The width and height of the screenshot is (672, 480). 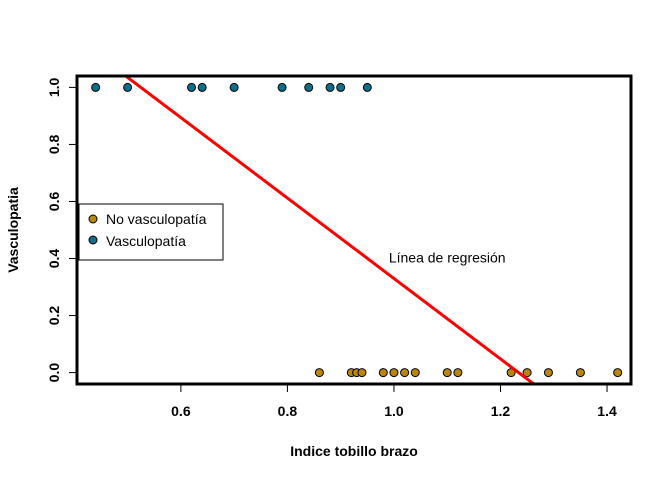 What do you see at coordinates (54, 316) in the screenshot?
I see `y-tick-label: 0.2` at bounding box center [54, 316].